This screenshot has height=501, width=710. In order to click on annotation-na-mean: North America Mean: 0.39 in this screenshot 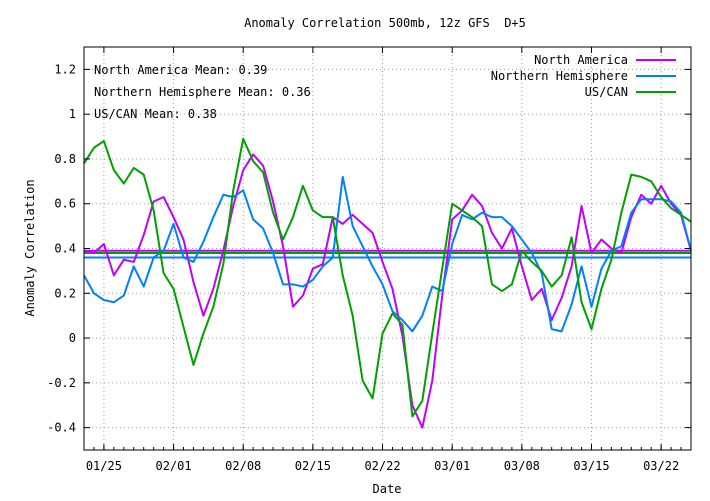, I will do `click(180, 70)`.